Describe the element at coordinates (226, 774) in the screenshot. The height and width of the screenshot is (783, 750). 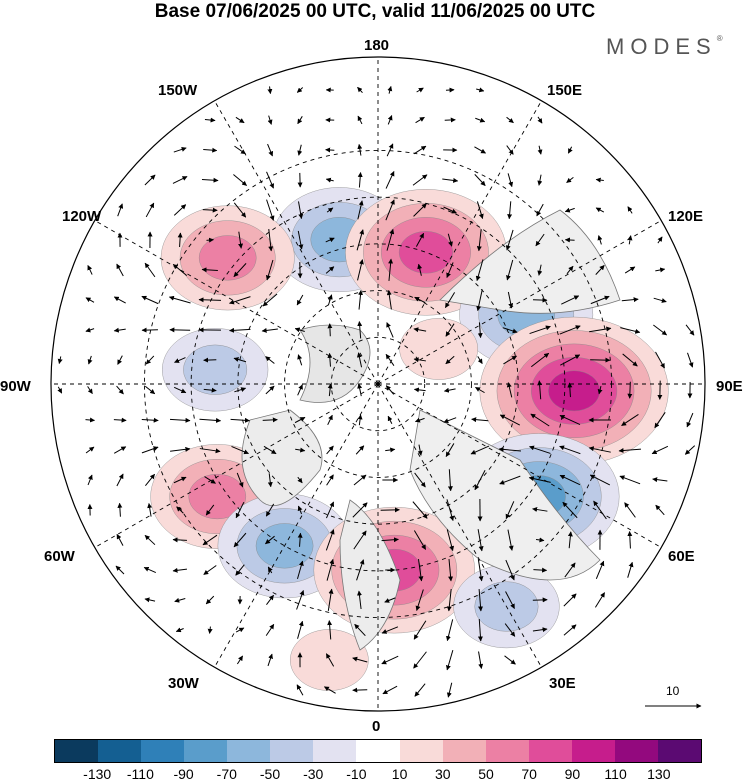
I see `colorbar-tick-label: -70` at that location.